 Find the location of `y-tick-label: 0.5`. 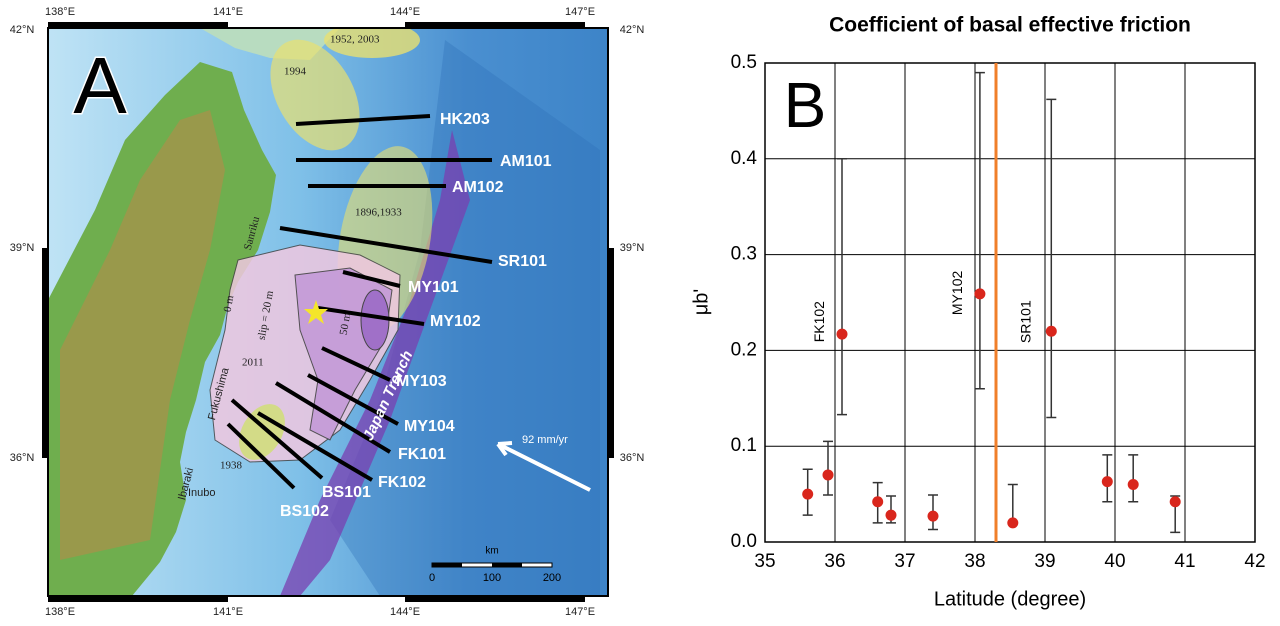

y-tick-label: 0.5 is located at coordinates (744, 62).